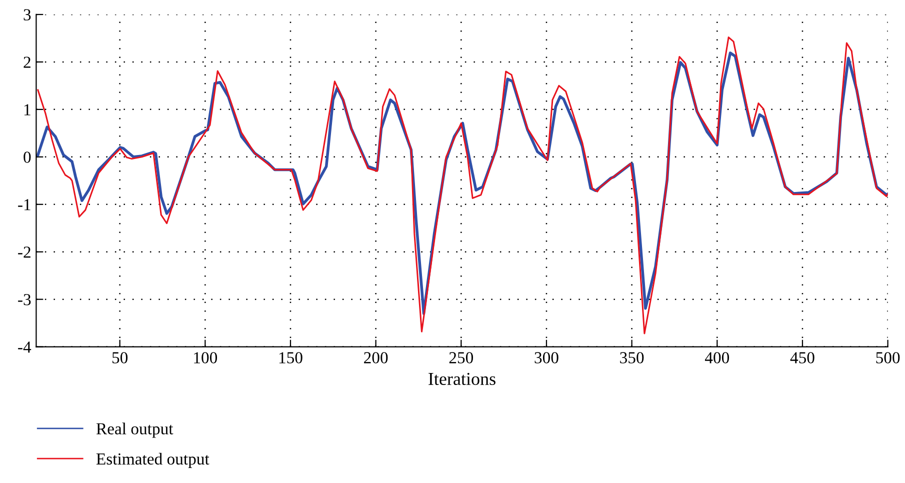 The width and height of the screenshot is (905, 483). I want to click on y-tick-label: -2, so click(24, 252).